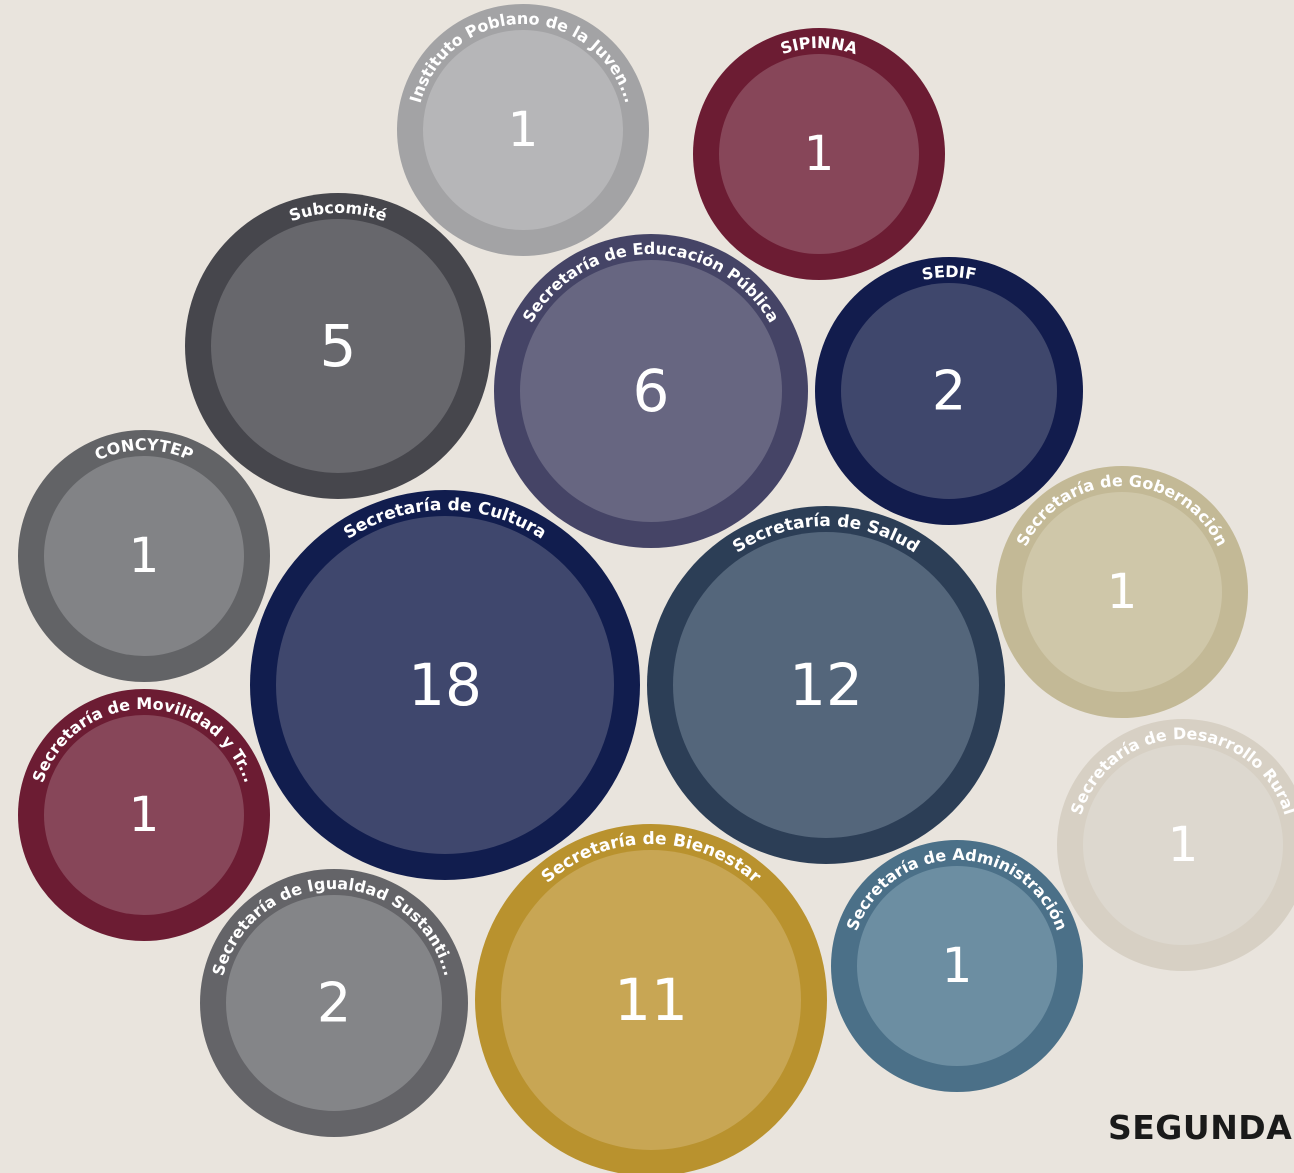 This screenshot has width=1294, height=1173. I want to click on bubble: Instituto Poblano de la Juven...1, so click(523, 130).